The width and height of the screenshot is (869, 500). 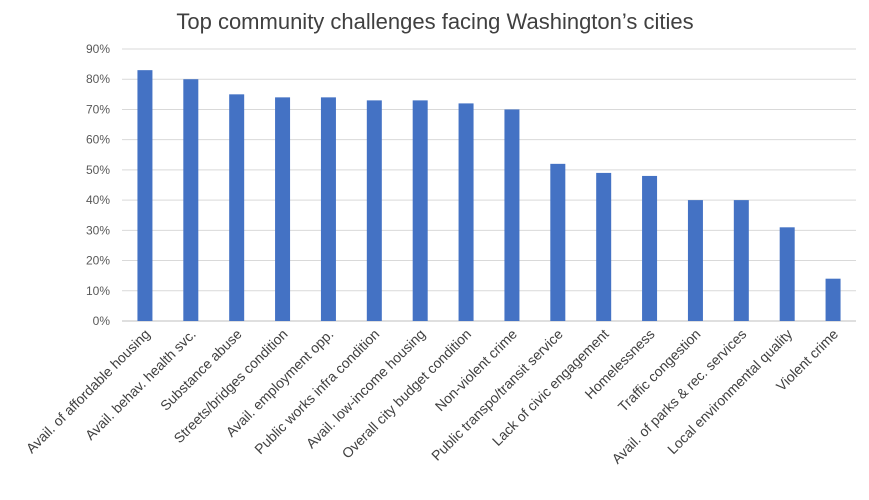 What do you see at coordinates (98, 79) in the screenshot?
I see `y-tick-label: 80%` at bounding box center [98, 79].